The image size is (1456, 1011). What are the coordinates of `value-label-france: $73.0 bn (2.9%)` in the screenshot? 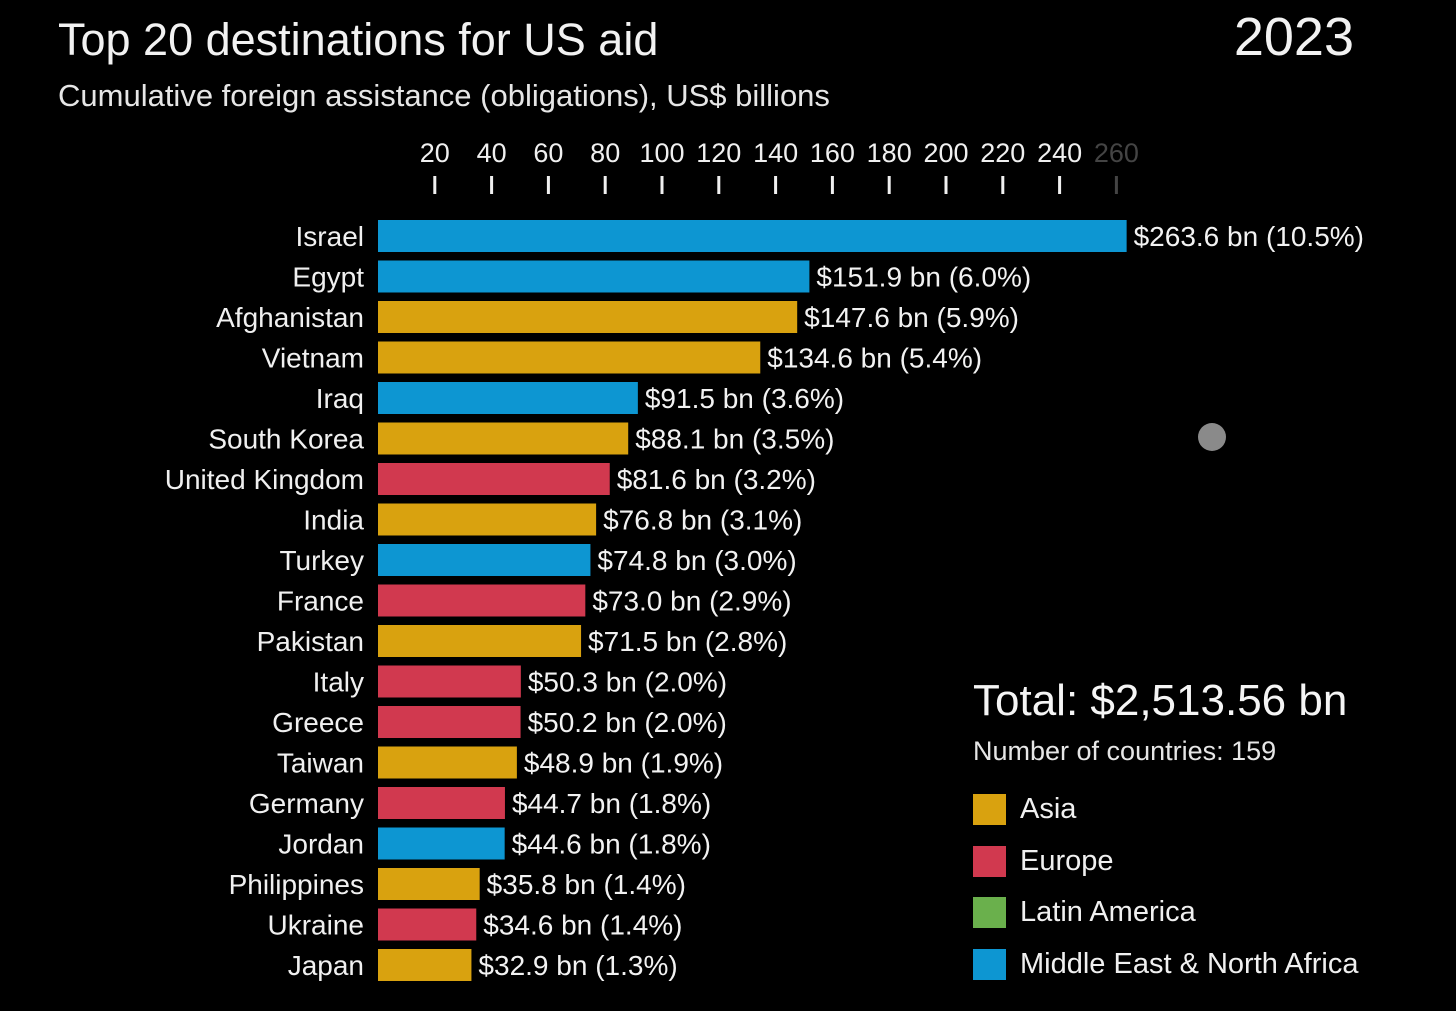 It's located at (691, 601).